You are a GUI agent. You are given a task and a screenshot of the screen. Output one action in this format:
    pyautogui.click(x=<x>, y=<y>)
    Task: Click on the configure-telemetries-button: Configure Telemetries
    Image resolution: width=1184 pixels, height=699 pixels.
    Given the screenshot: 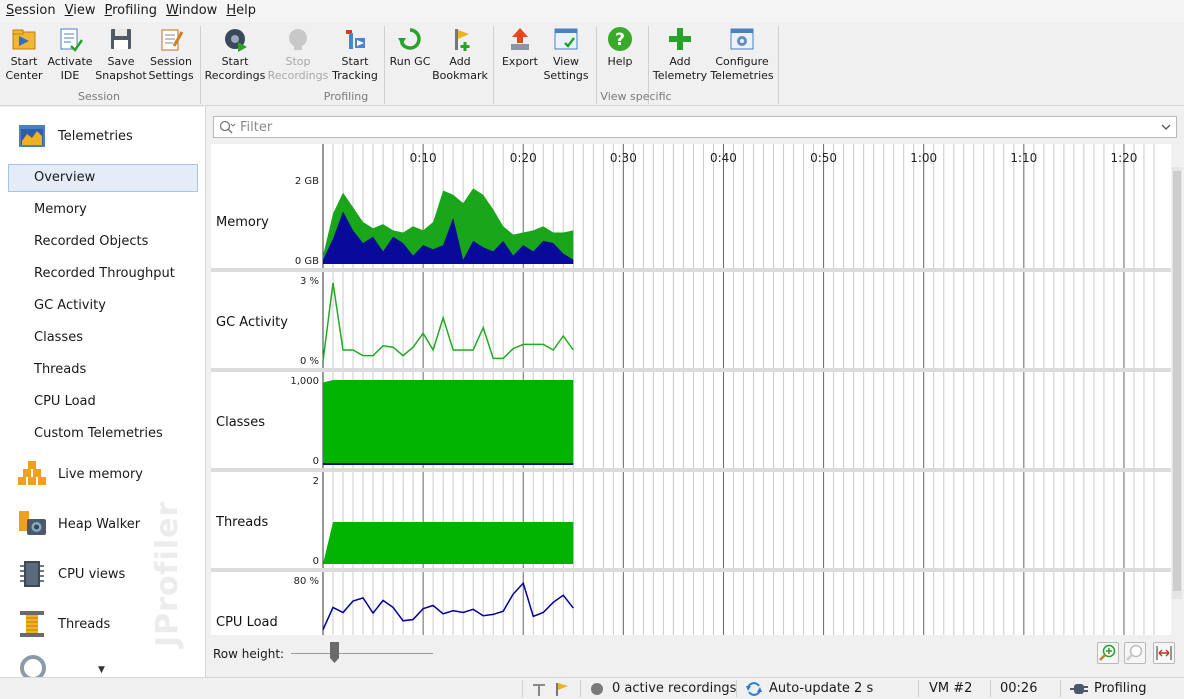 What is the action you would take?
    pyautogui.click(x=742, y=55)
    